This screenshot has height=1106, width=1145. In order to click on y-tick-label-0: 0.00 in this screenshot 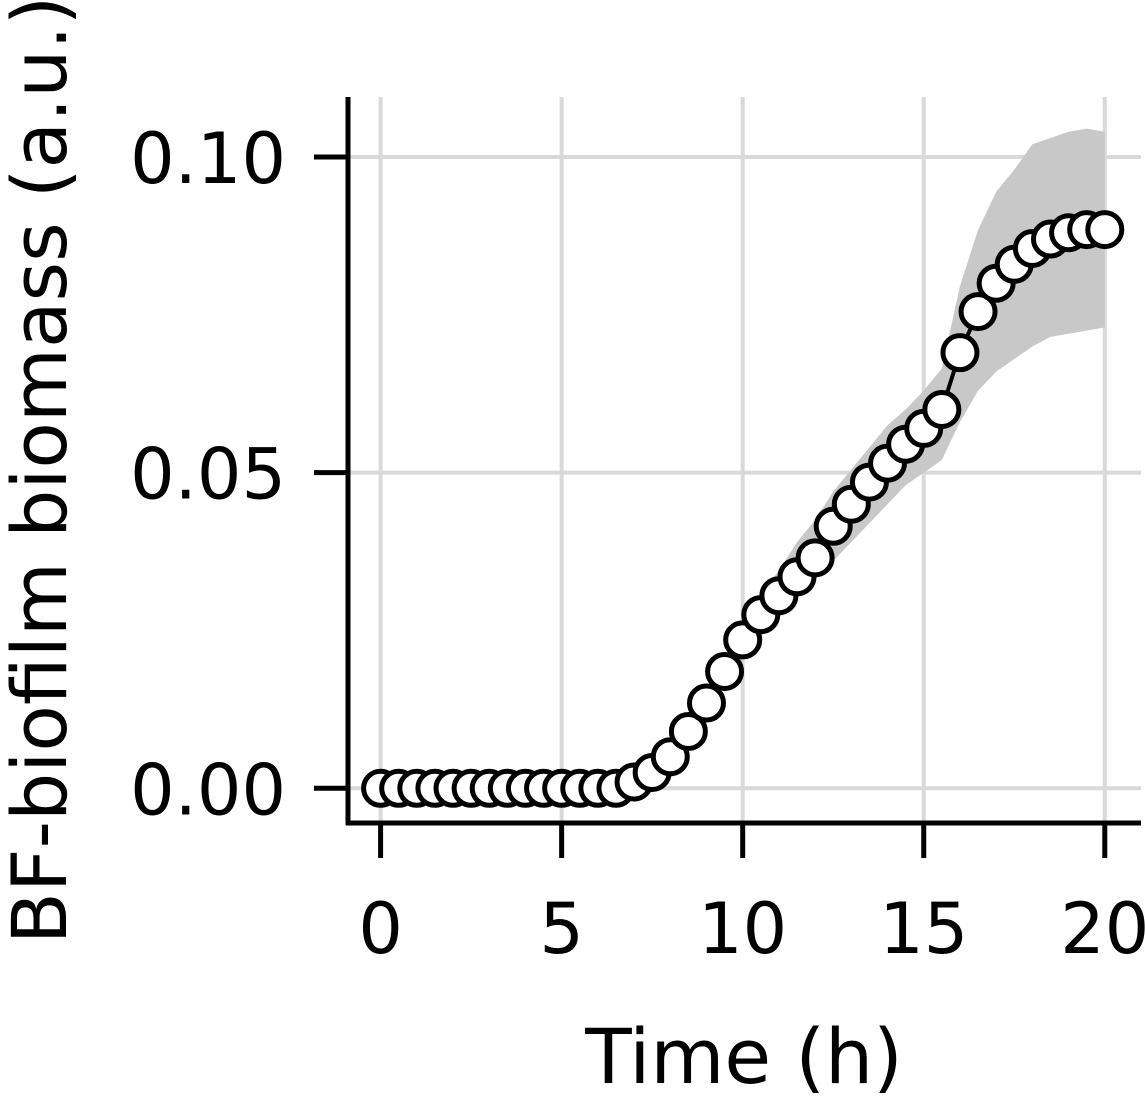, I will do `click(208, 790)`.